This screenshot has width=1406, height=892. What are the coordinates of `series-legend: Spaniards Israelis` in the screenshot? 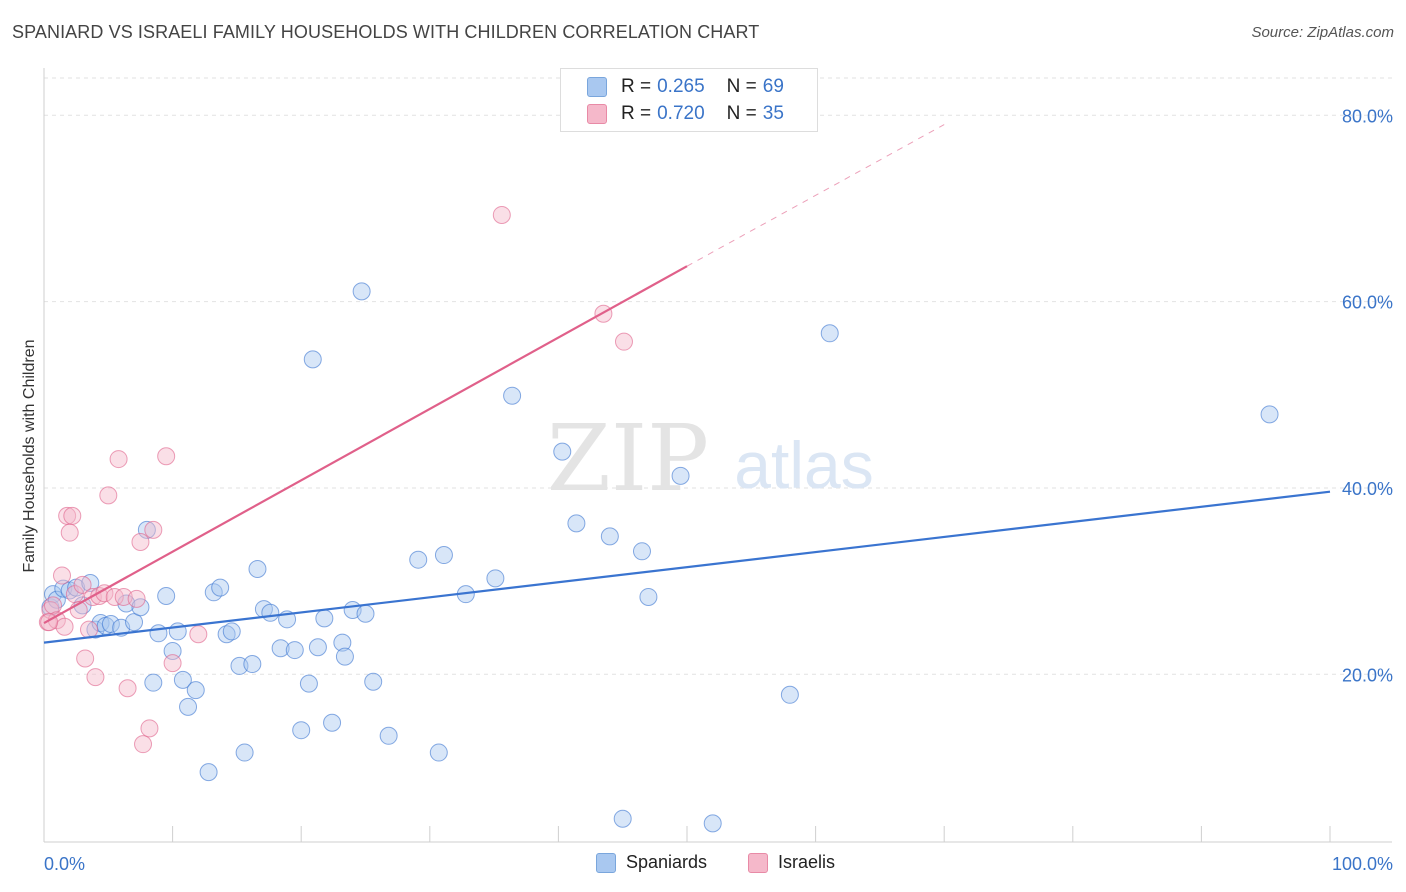 It's located at (703, 864).